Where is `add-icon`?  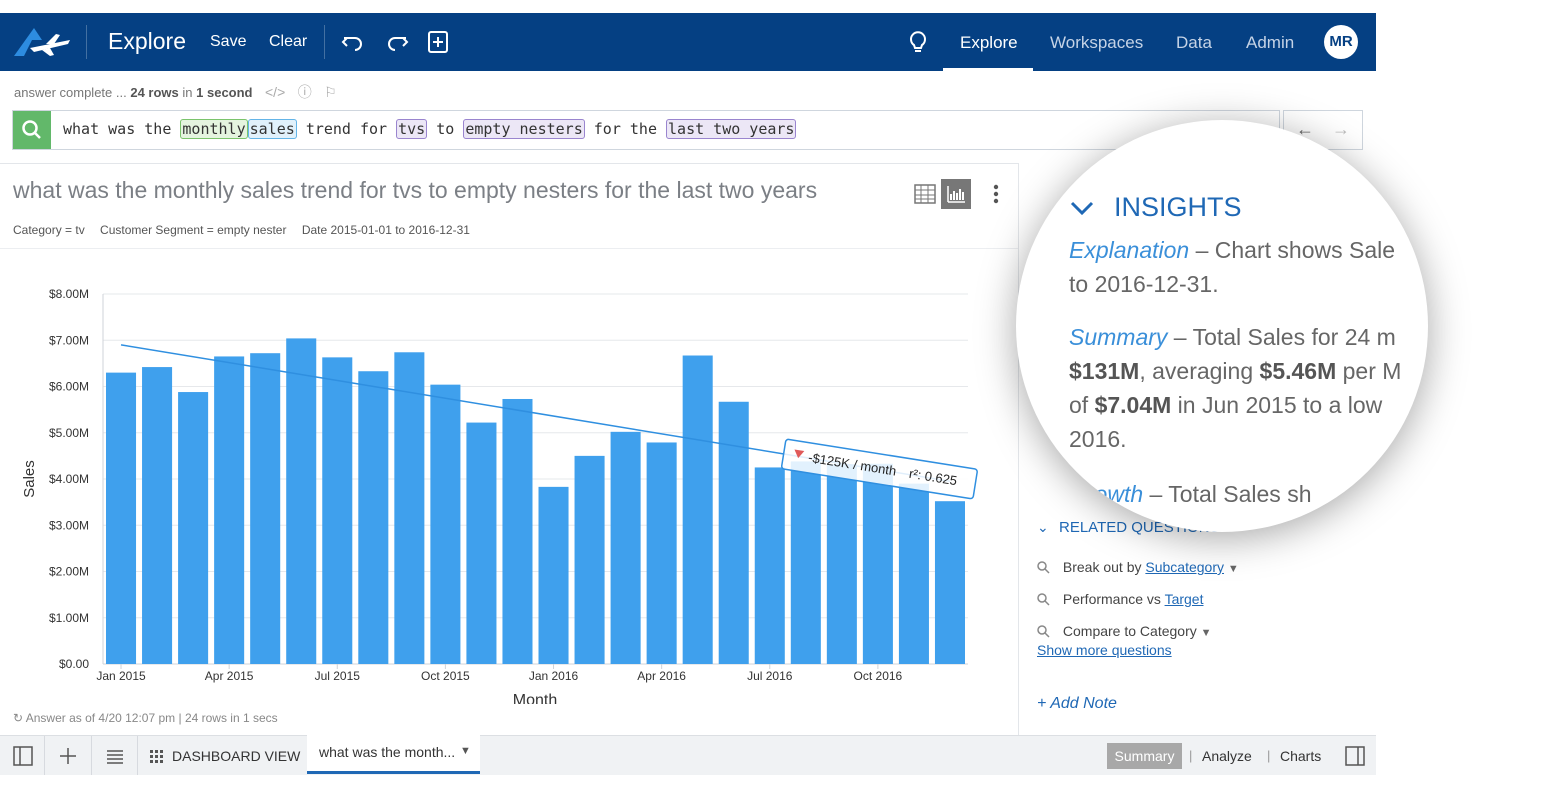 add-icon is located at coordinates (68, 756).